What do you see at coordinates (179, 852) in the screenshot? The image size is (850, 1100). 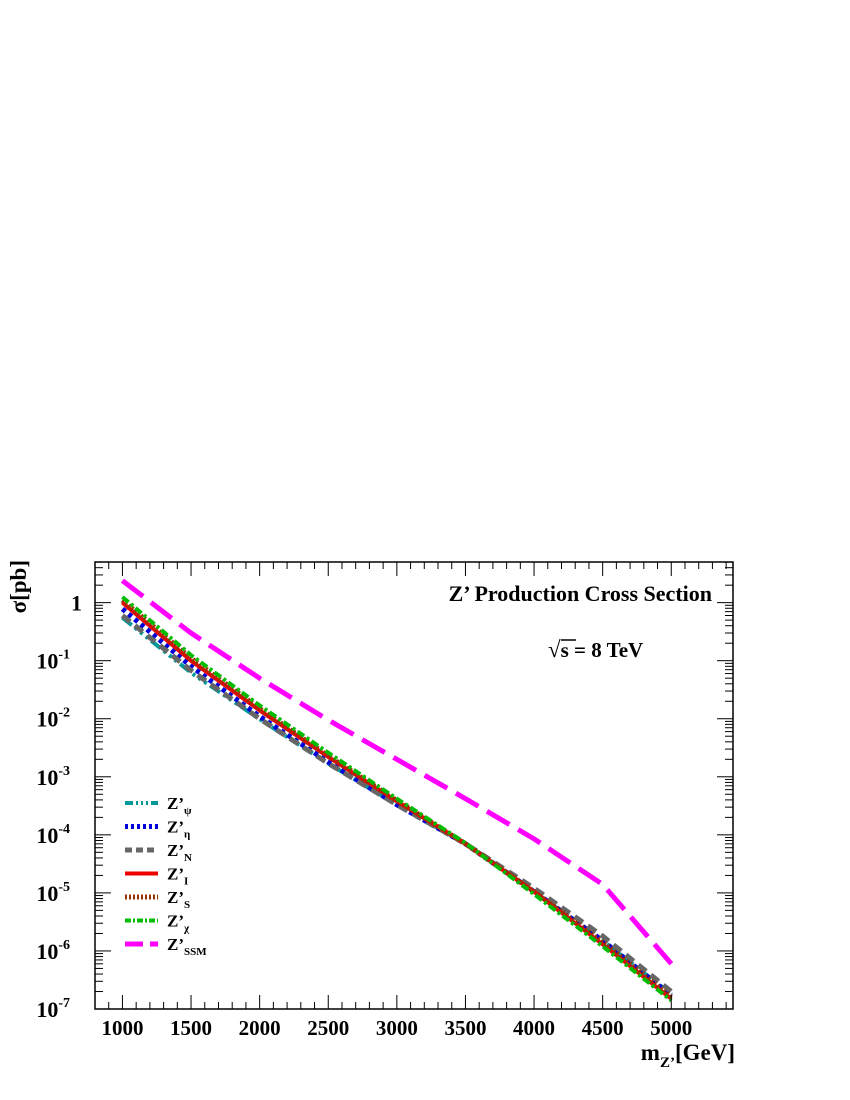 I see `legend-label-N: Z’N` at bounding box center [179, 852].